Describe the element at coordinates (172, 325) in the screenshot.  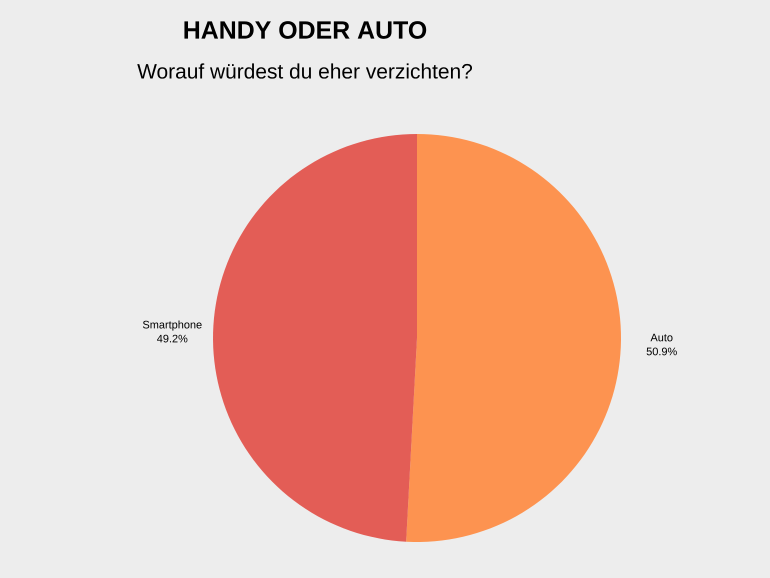
I see `slice-label: Smartphone` at that location.